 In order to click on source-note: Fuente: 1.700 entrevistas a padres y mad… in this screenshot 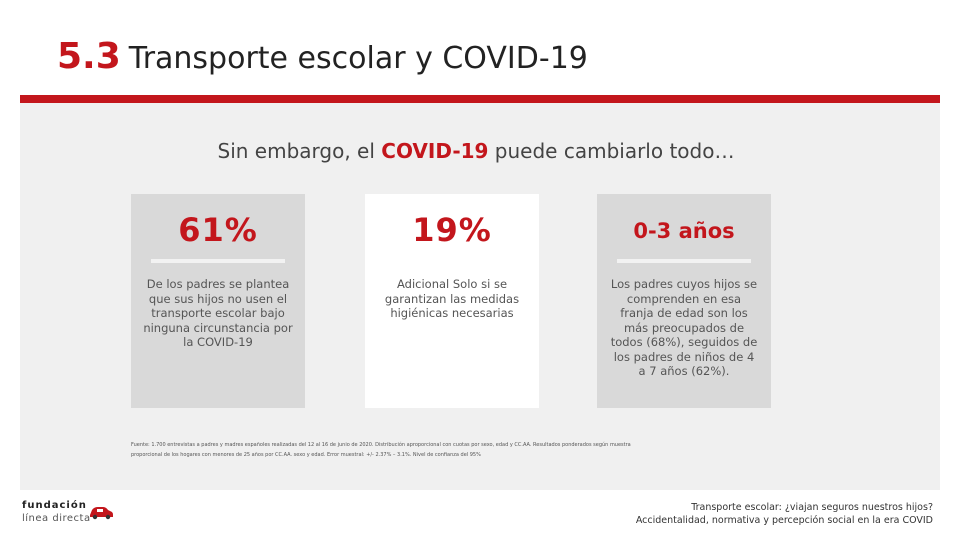, I will do `click(451, 450)`.